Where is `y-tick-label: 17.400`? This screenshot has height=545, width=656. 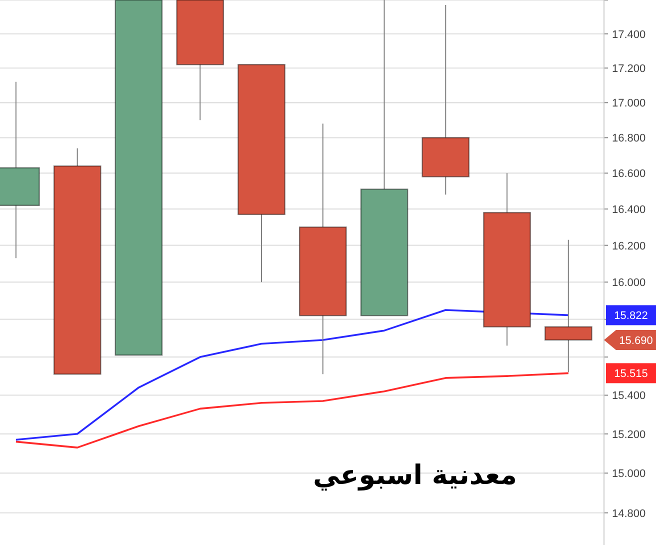 y-tick-label: 17.400 is located at coordinates (629, 34).